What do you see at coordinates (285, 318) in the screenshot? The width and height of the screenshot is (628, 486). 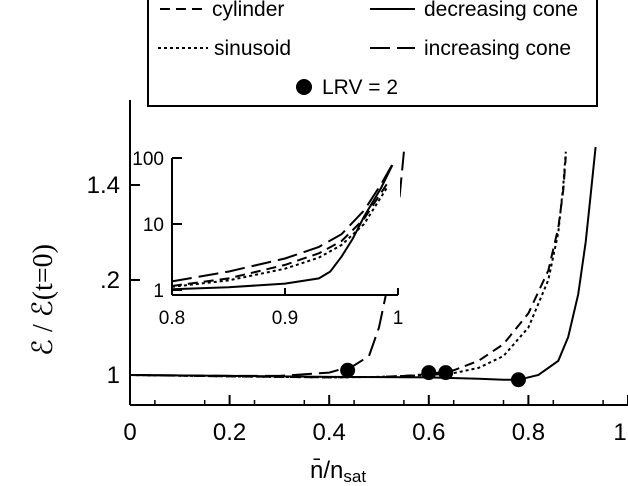 I see `inset-x-tick-label: 0.9` at bounding box center [285, 318].